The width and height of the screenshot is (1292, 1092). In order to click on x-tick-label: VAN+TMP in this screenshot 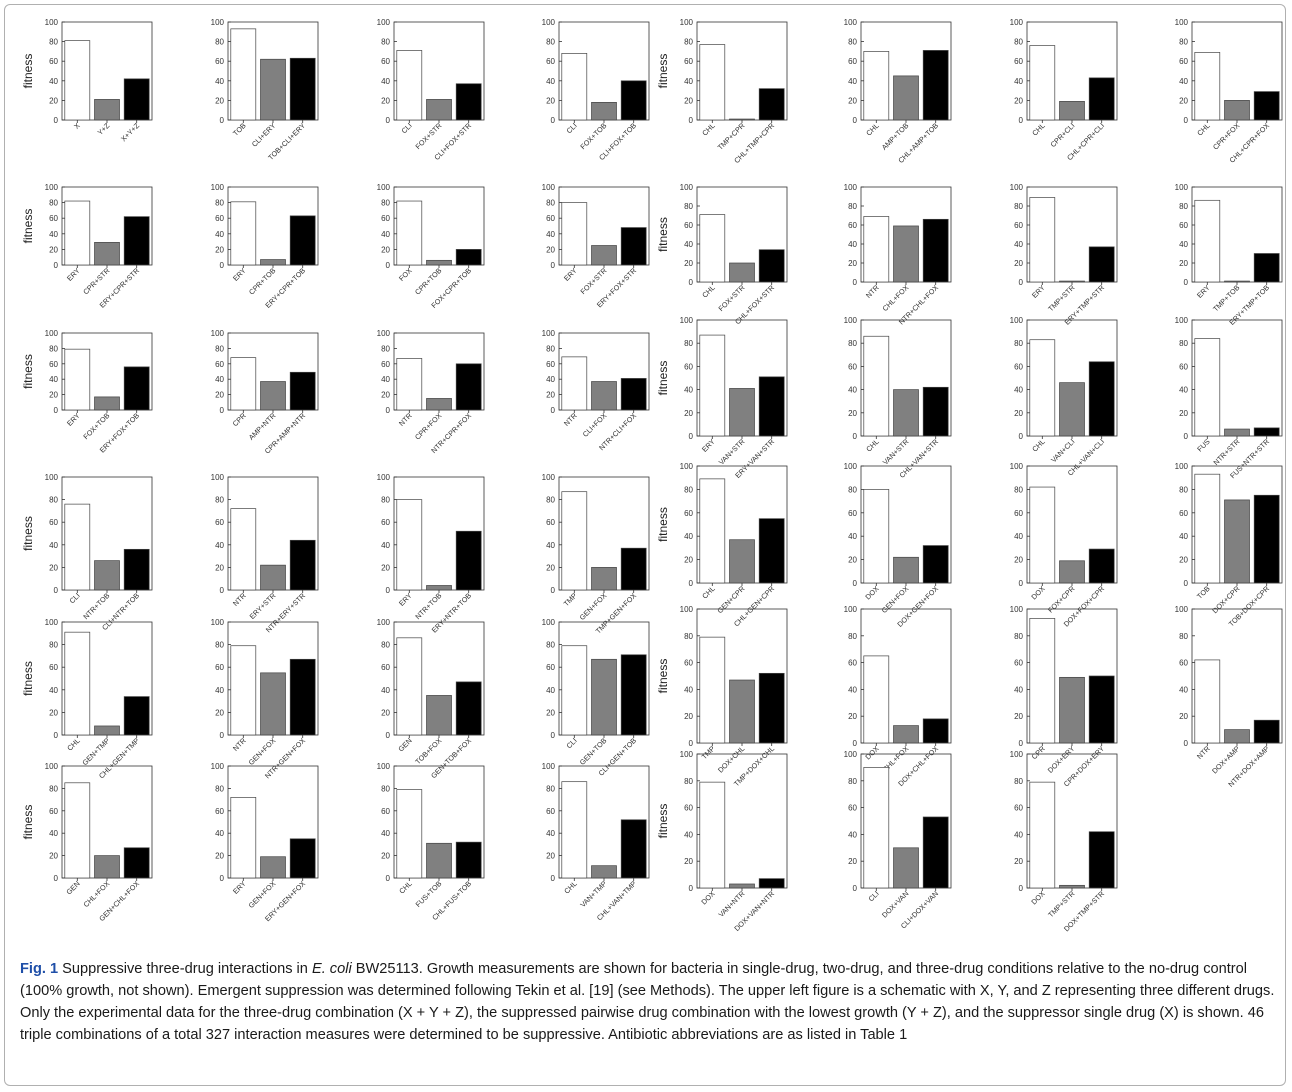, I will do `click(593, 894)`.